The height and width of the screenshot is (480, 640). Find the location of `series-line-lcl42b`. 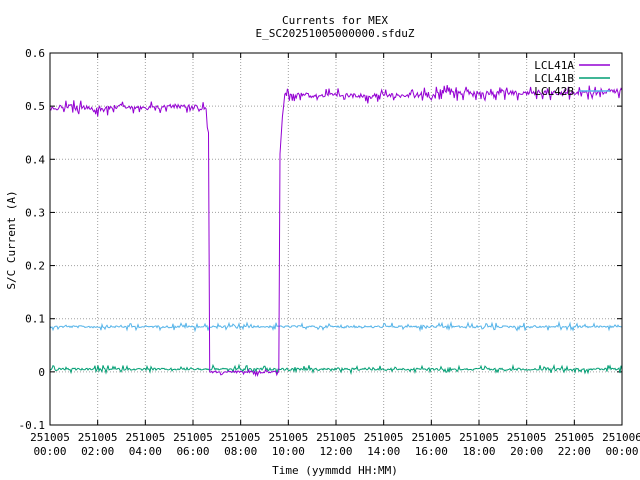

series-line-lcl42b is located at coordinates (336, 326).